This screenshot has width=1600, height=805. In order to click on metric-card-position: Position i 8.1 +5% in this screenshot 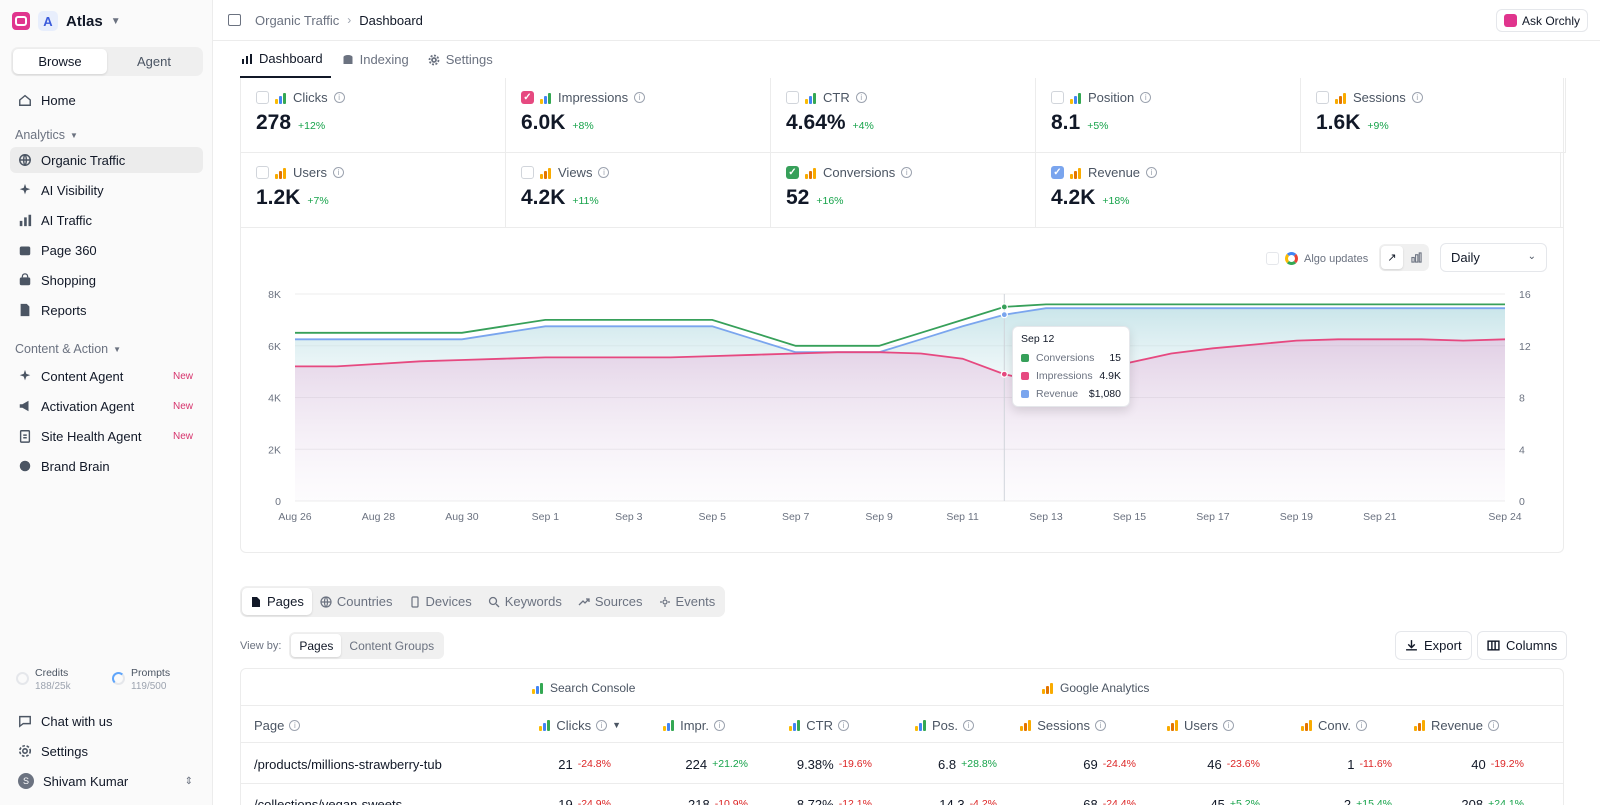, I will do `click(1168, 115)`.